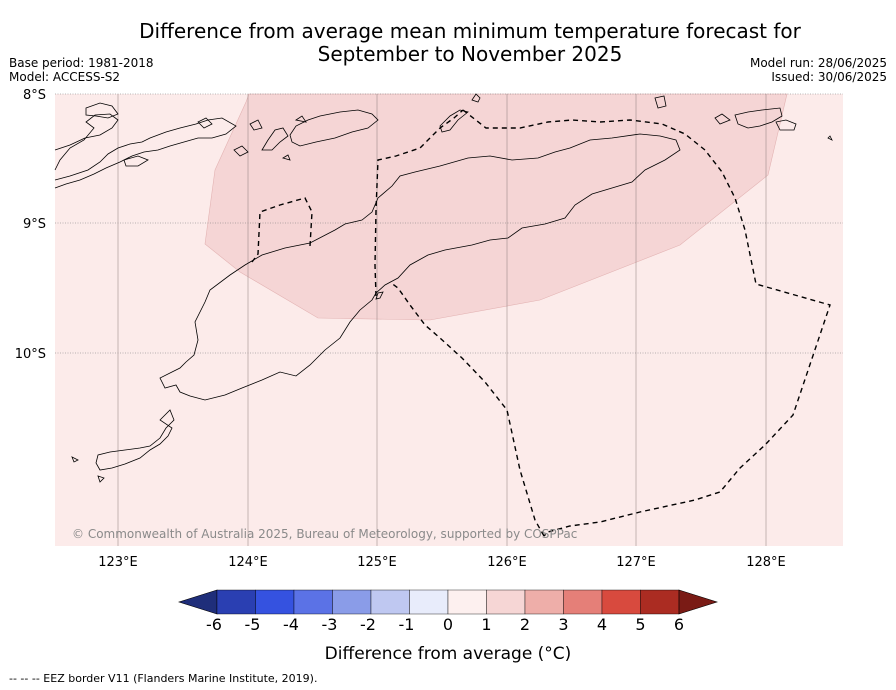  I want to click on colorbar-tick-label: -2, so click(368, 624).